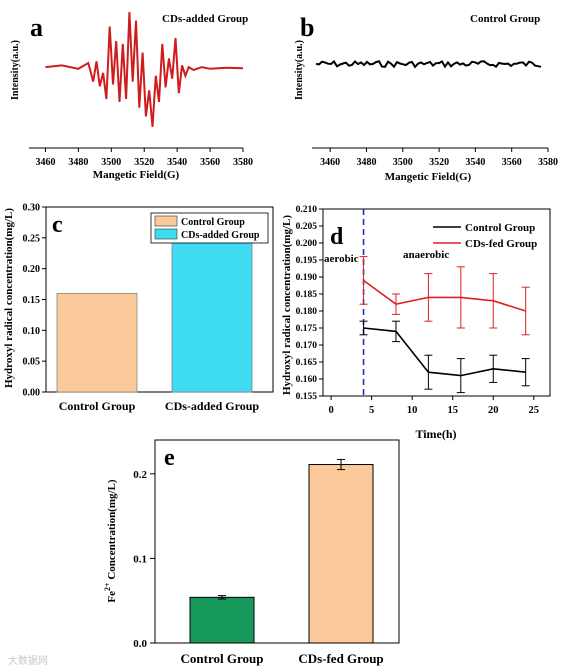  I want to click on panel-d-xlabel: Time(h), so click(435, 434).